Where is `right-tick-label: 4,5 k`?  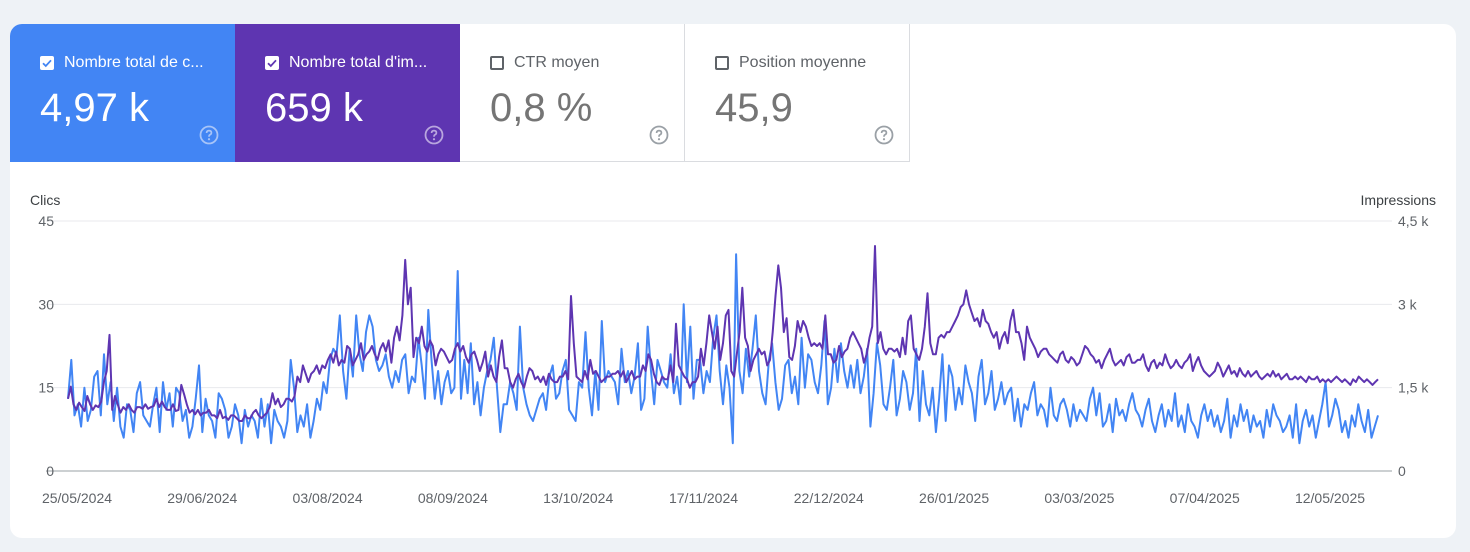
right-tick-label: 4,5 k is located at coordinates (1413, 221).